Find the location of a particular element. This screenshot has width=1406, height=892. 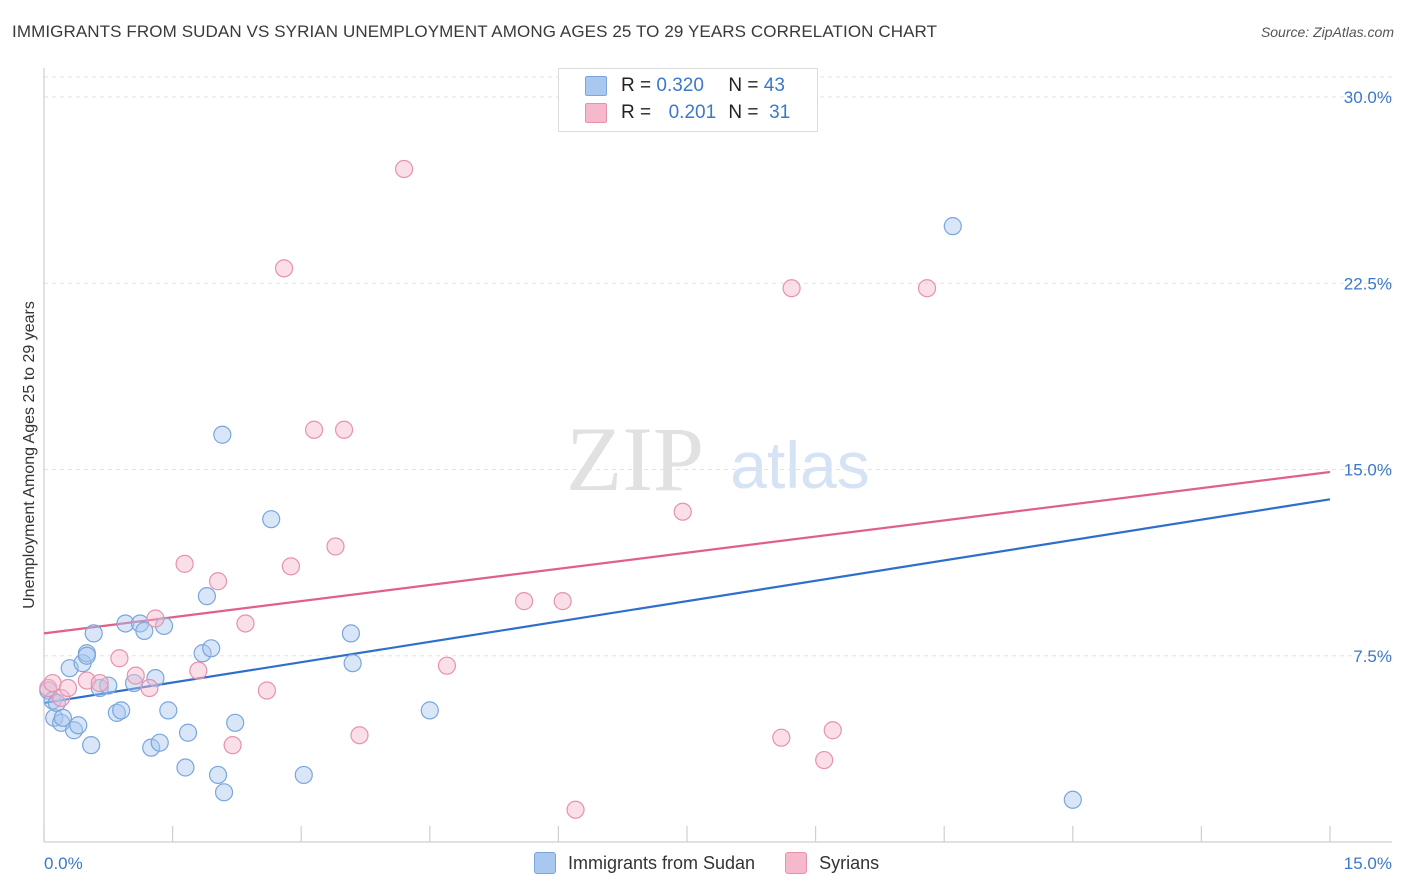

legend-r-label-sudan: R = is located at coordinates (636, 85).